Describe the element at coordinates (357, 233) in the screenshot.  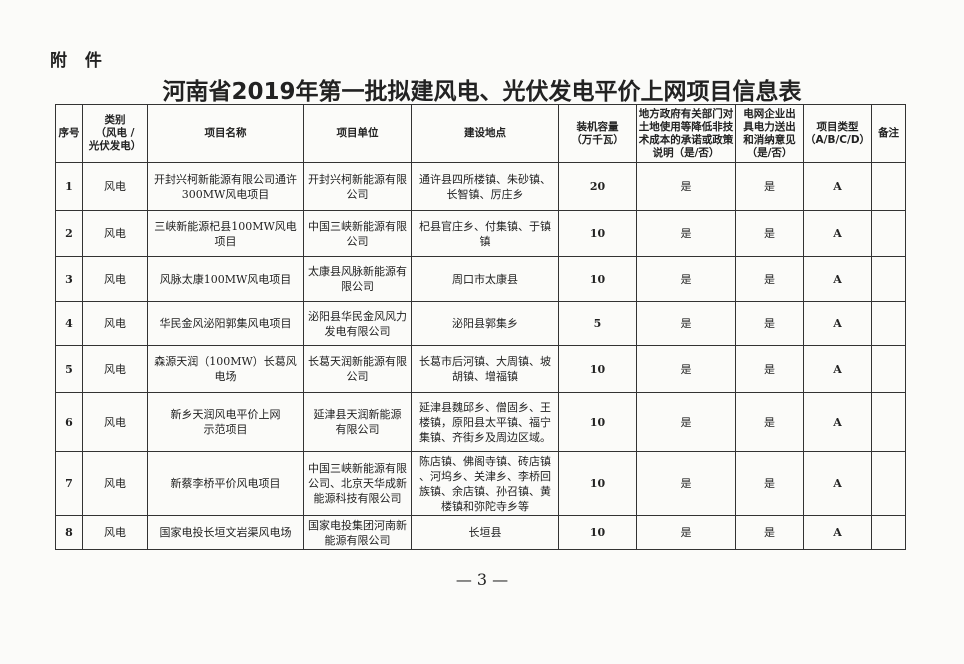
I see `cell-unit: 中国三峡新能源有限 公司` at that location.